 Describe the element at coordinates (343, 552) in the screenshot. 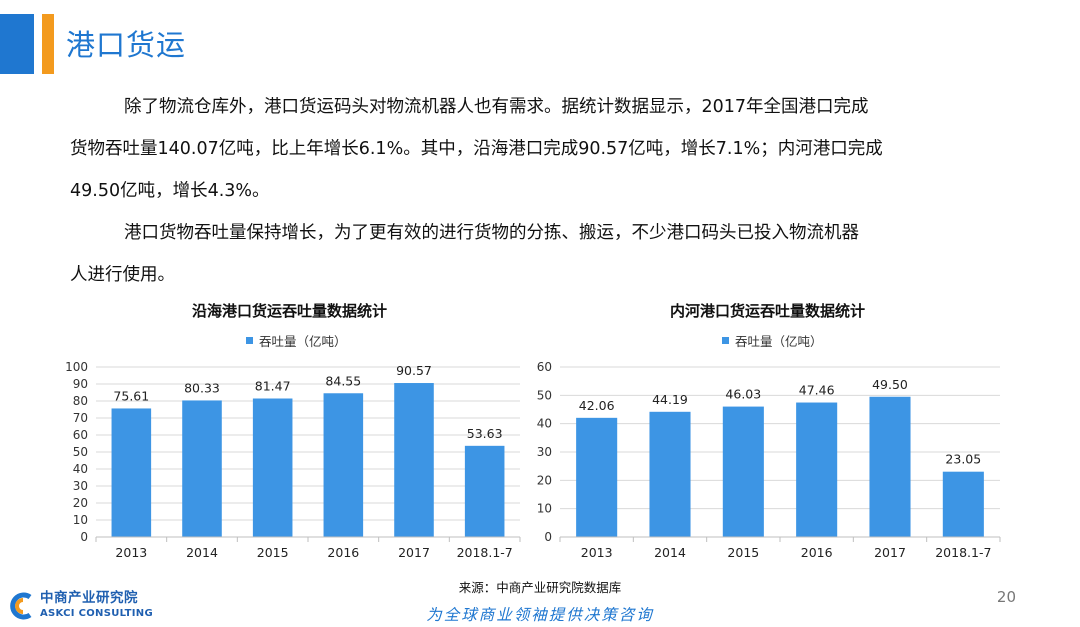

I see `coastal-x-tick-label: 2016` at that location.